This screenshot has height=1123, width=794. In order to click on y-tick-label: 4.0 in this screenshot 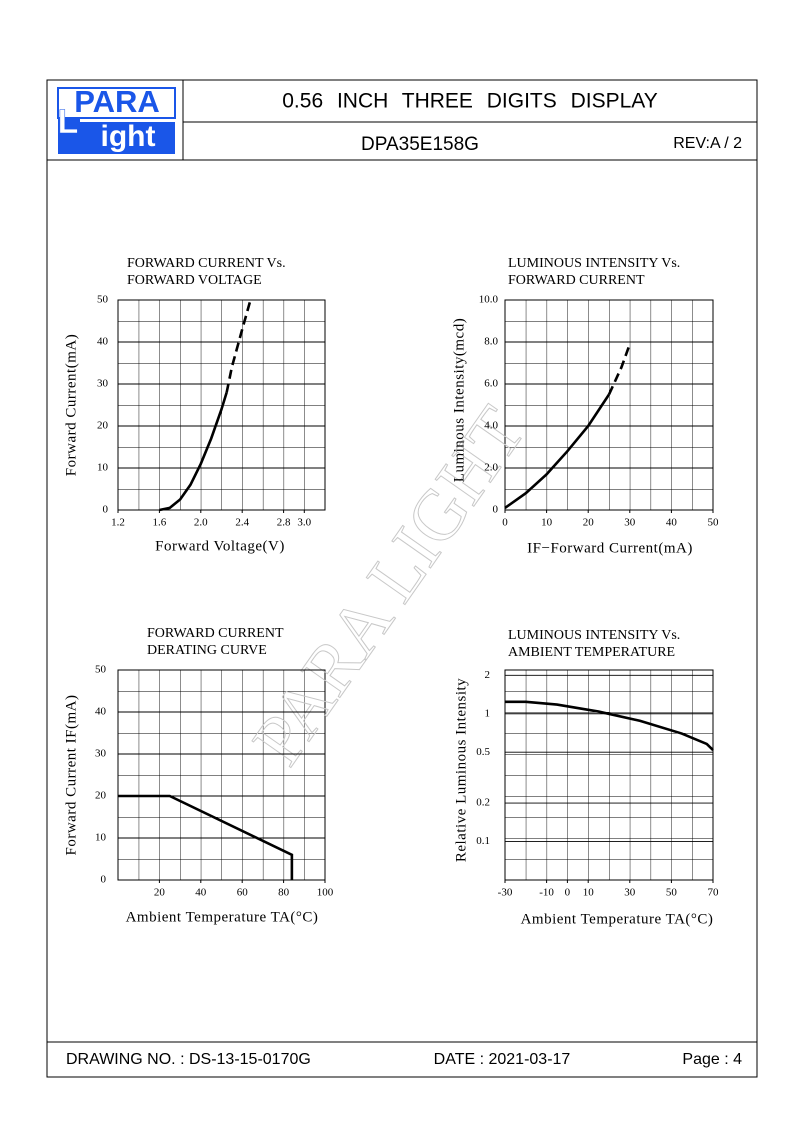, I will do `click(491, 426)`.